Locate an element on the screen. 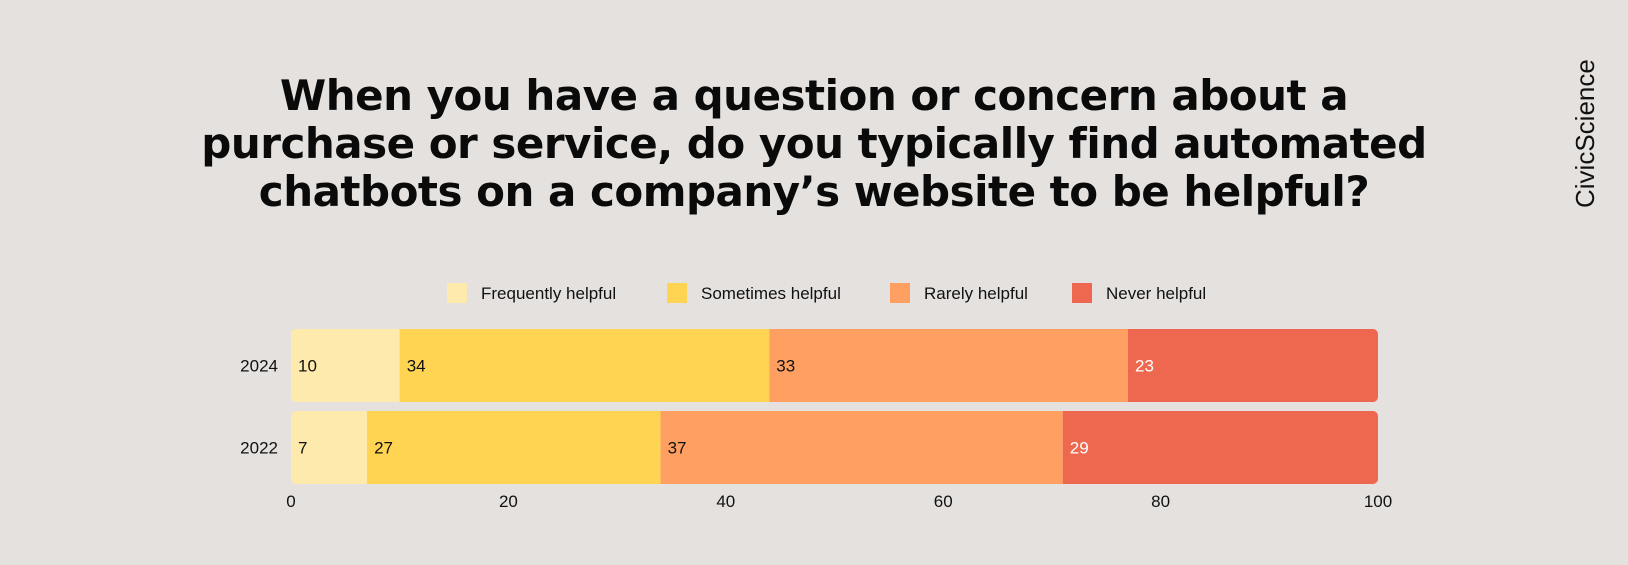 This screenshot has height=565, width=1628. data-label: 23 is located at coordinates (1144, 366).